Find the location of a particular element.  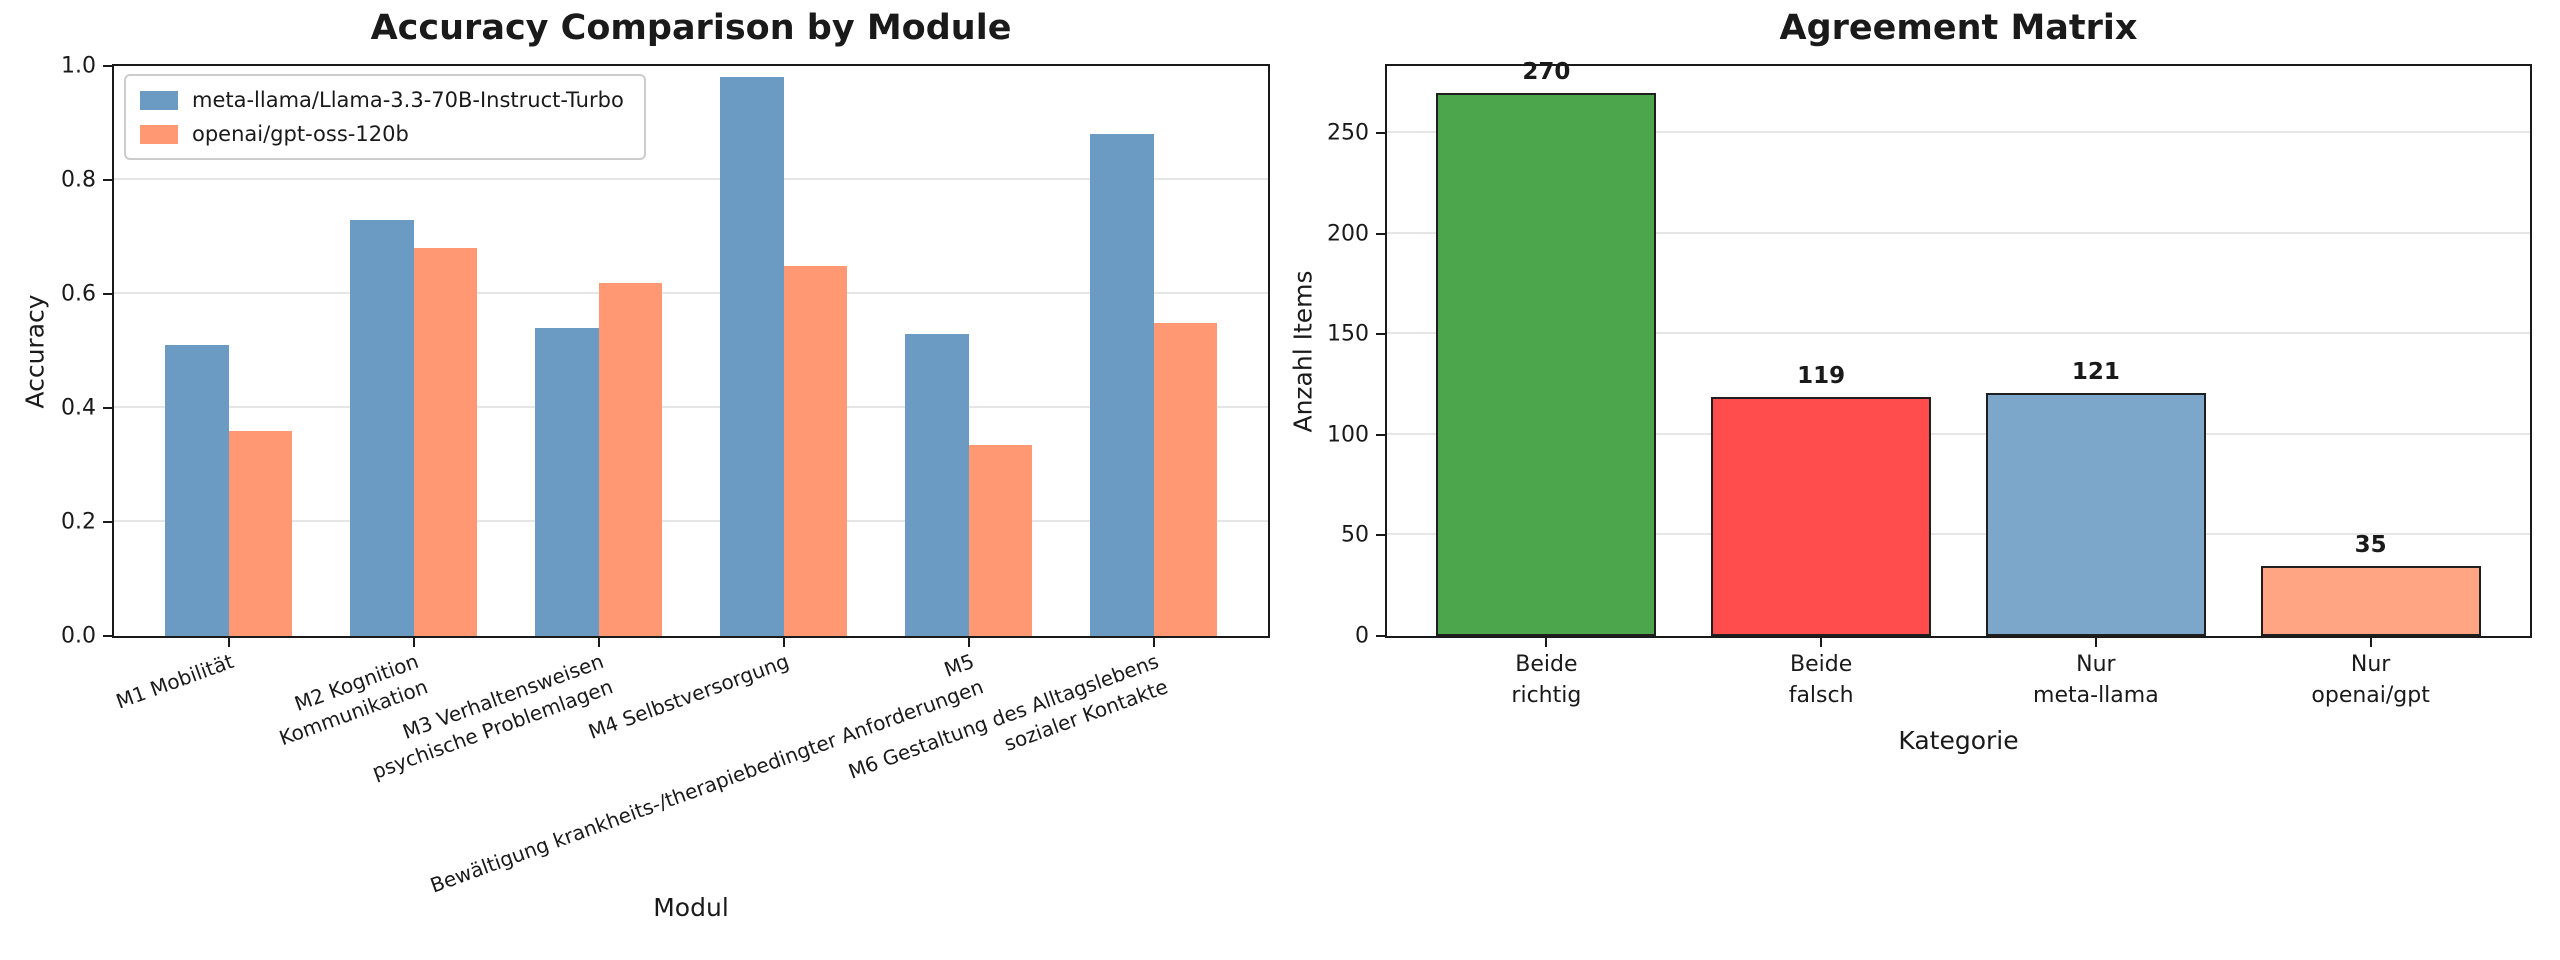

legend-item: openai/gpt-oss-120b is located at coordinates (382, 134).